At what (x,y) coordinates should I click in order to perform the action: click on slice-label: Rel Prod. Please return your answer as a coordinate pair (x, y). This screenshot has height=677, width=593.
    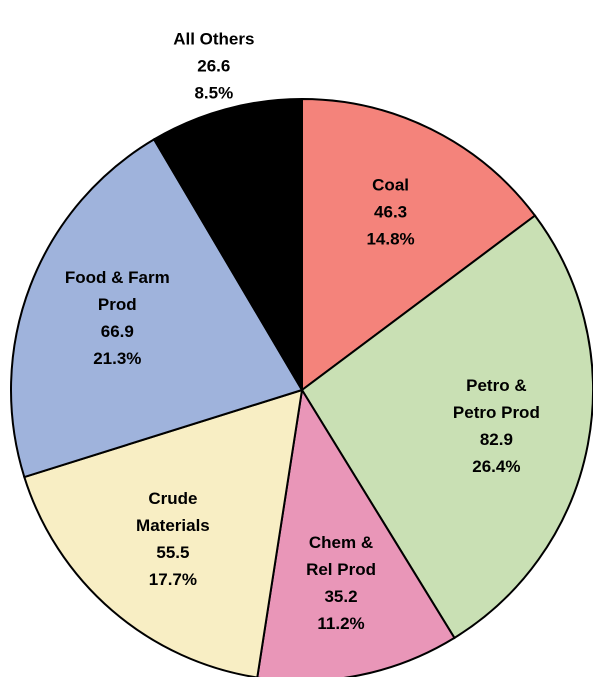
    Looking at the image, I should click on (341, 569).